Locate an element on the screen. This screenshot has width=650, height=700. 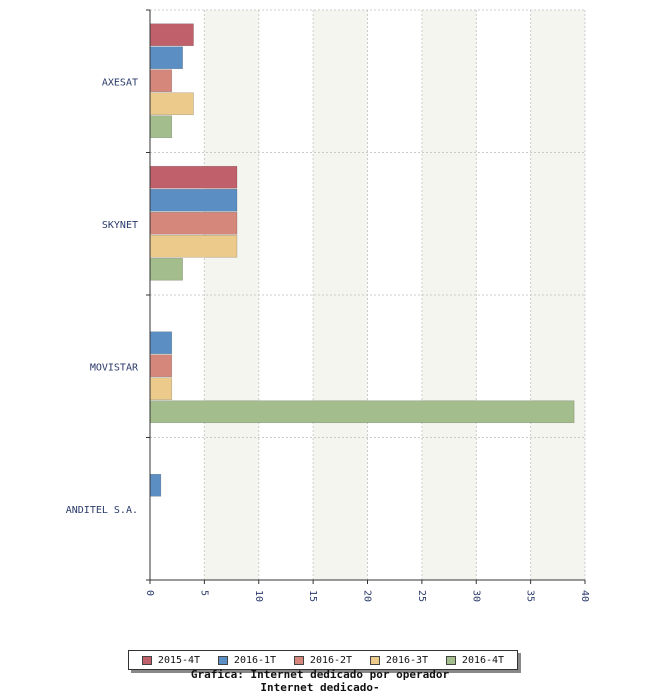
x-tick-label: 5 is located at coordinates (203, 593).